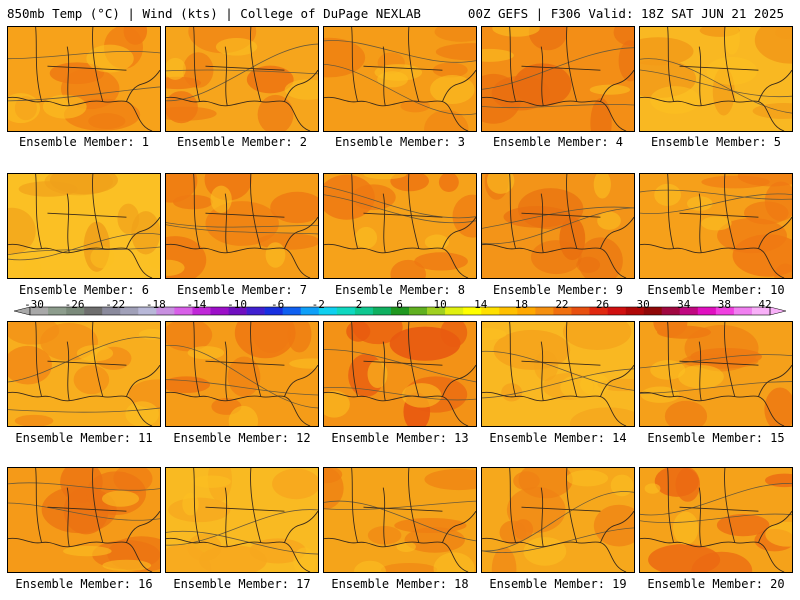 The image size is (800, 600). I want to click on ensemble-member-label: Ensemble Member: 3, so click(400, 142).